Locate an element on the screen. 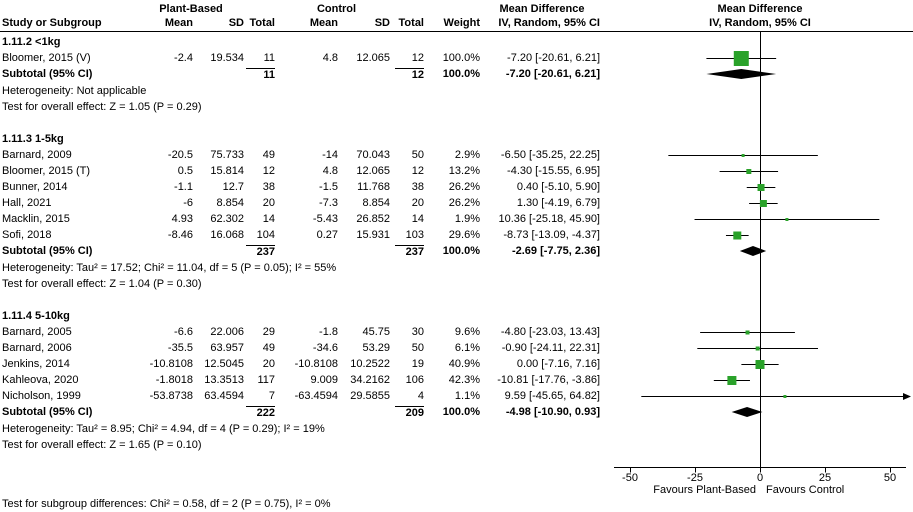 This screenshot has height=512, width=913. study-n2: 30 is located at coordinates (417, 332).